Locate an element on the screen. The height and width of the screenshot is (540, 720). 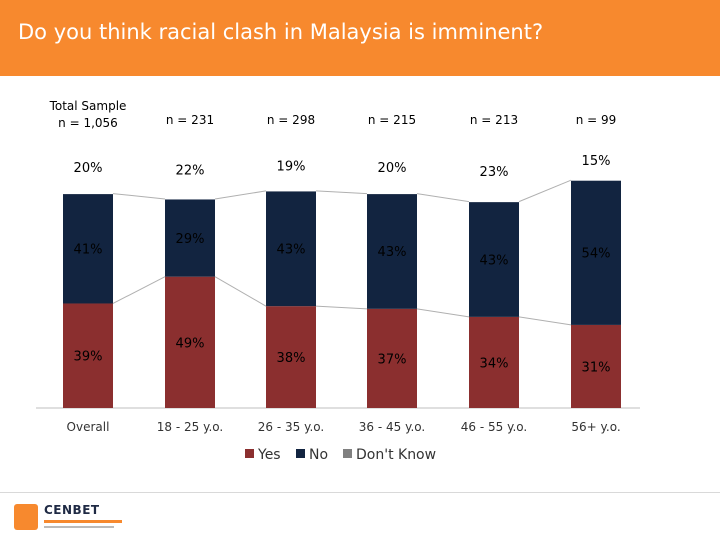
legend-label: Don't Know is located at coordinates (396, 455).